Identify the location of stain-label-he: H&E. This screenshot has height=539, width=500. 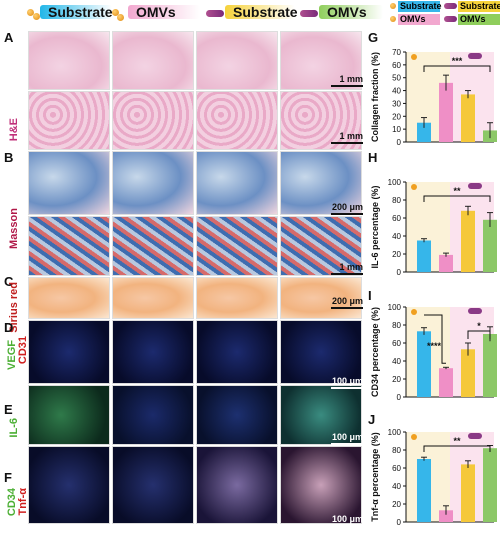
(14, 130).